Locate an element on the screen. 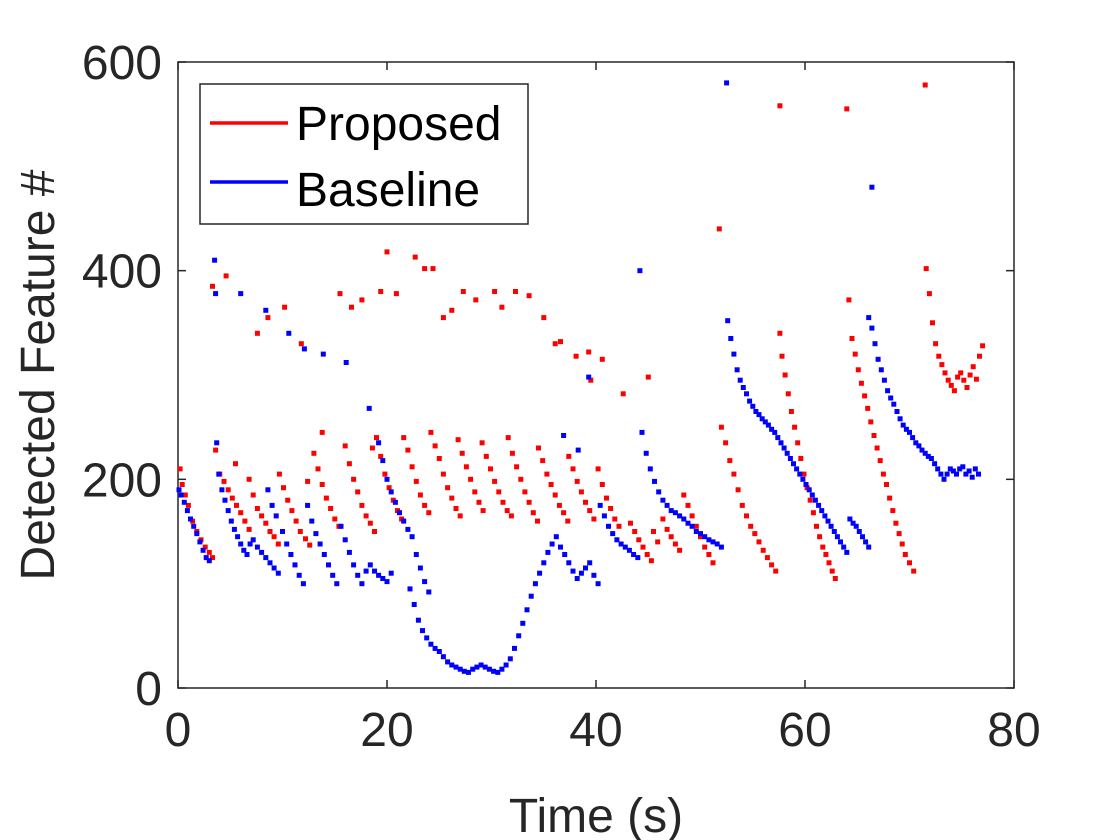 Image resolution: width=1120 pixels, height=840 pixels. y-tick-label-2: 400 is located at coordinates (122, 272).